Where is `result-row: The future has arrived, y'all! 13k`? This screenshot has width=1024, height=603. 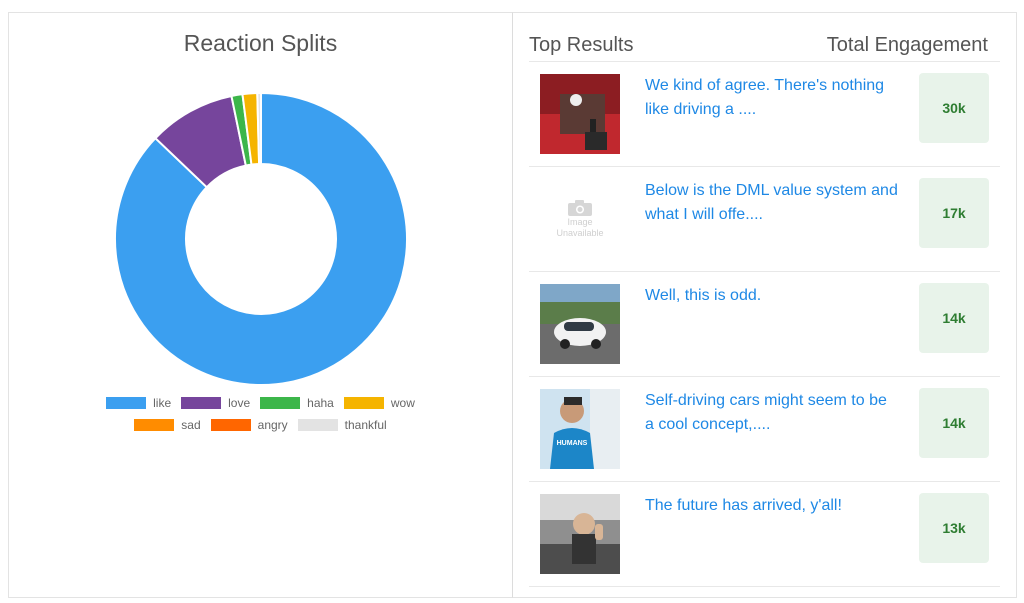
result-row: The future has arrived, y'all! 13k is located at coordinates (764, 534).